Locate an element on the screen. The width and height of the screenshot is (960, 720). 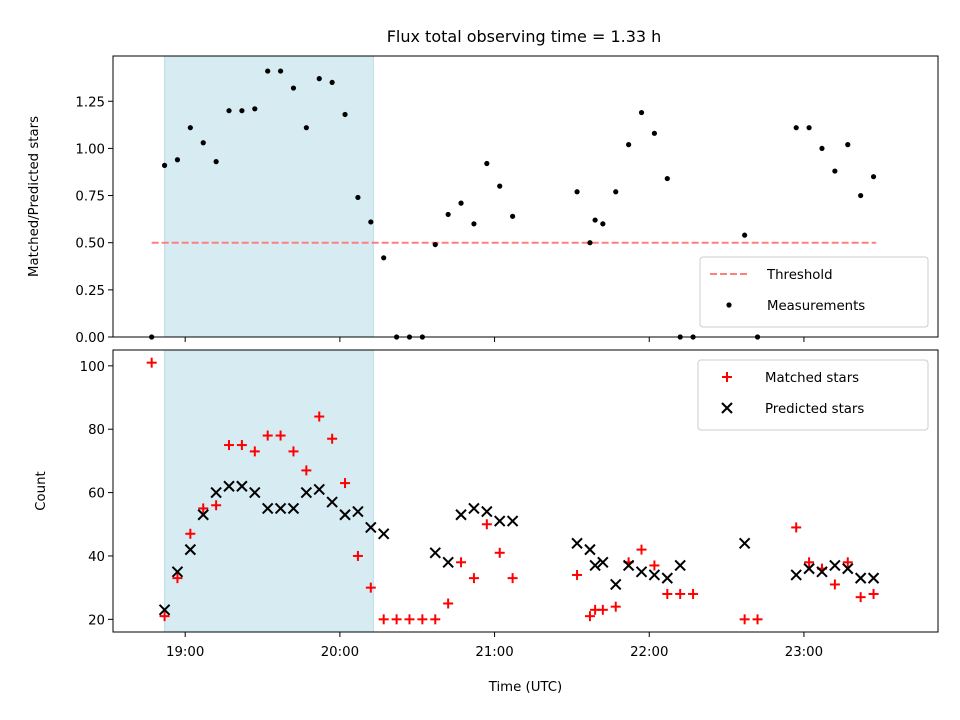
legend-label: Predicted stars is located at coordinates (814, 409).